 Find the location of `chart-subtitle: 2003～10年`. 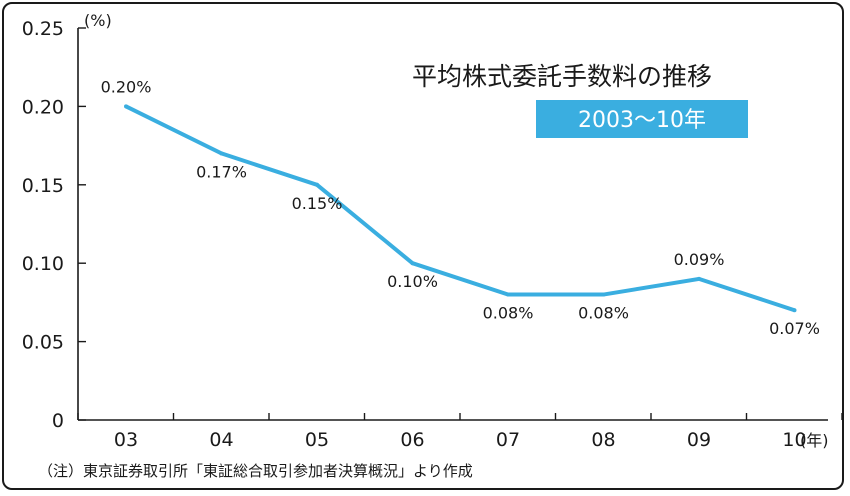

chart-subtitle: 2003～10年 is located at coordinates (642, 120).